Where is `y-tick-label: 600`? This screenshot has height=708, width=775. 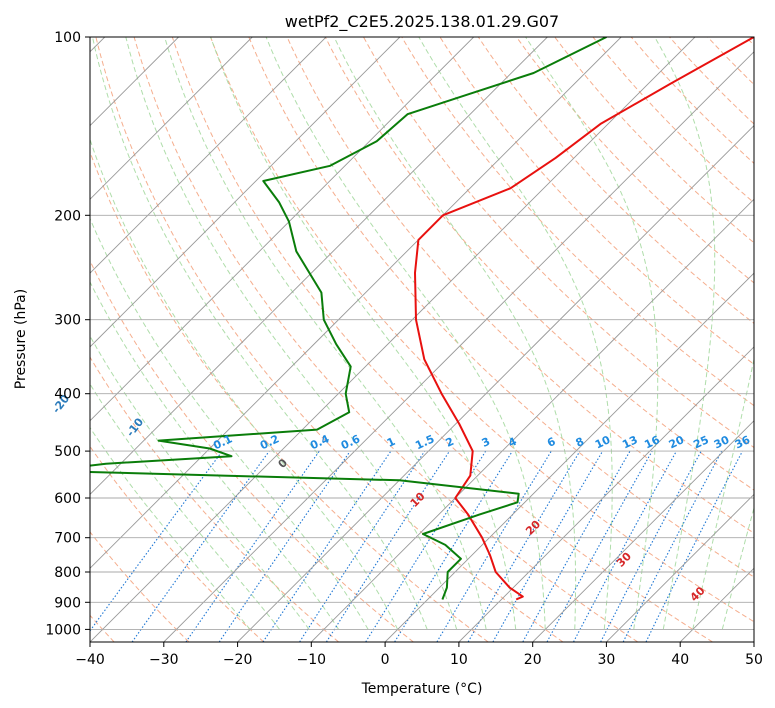
y-tick-label: 600 is located at coordinates (67, 499).